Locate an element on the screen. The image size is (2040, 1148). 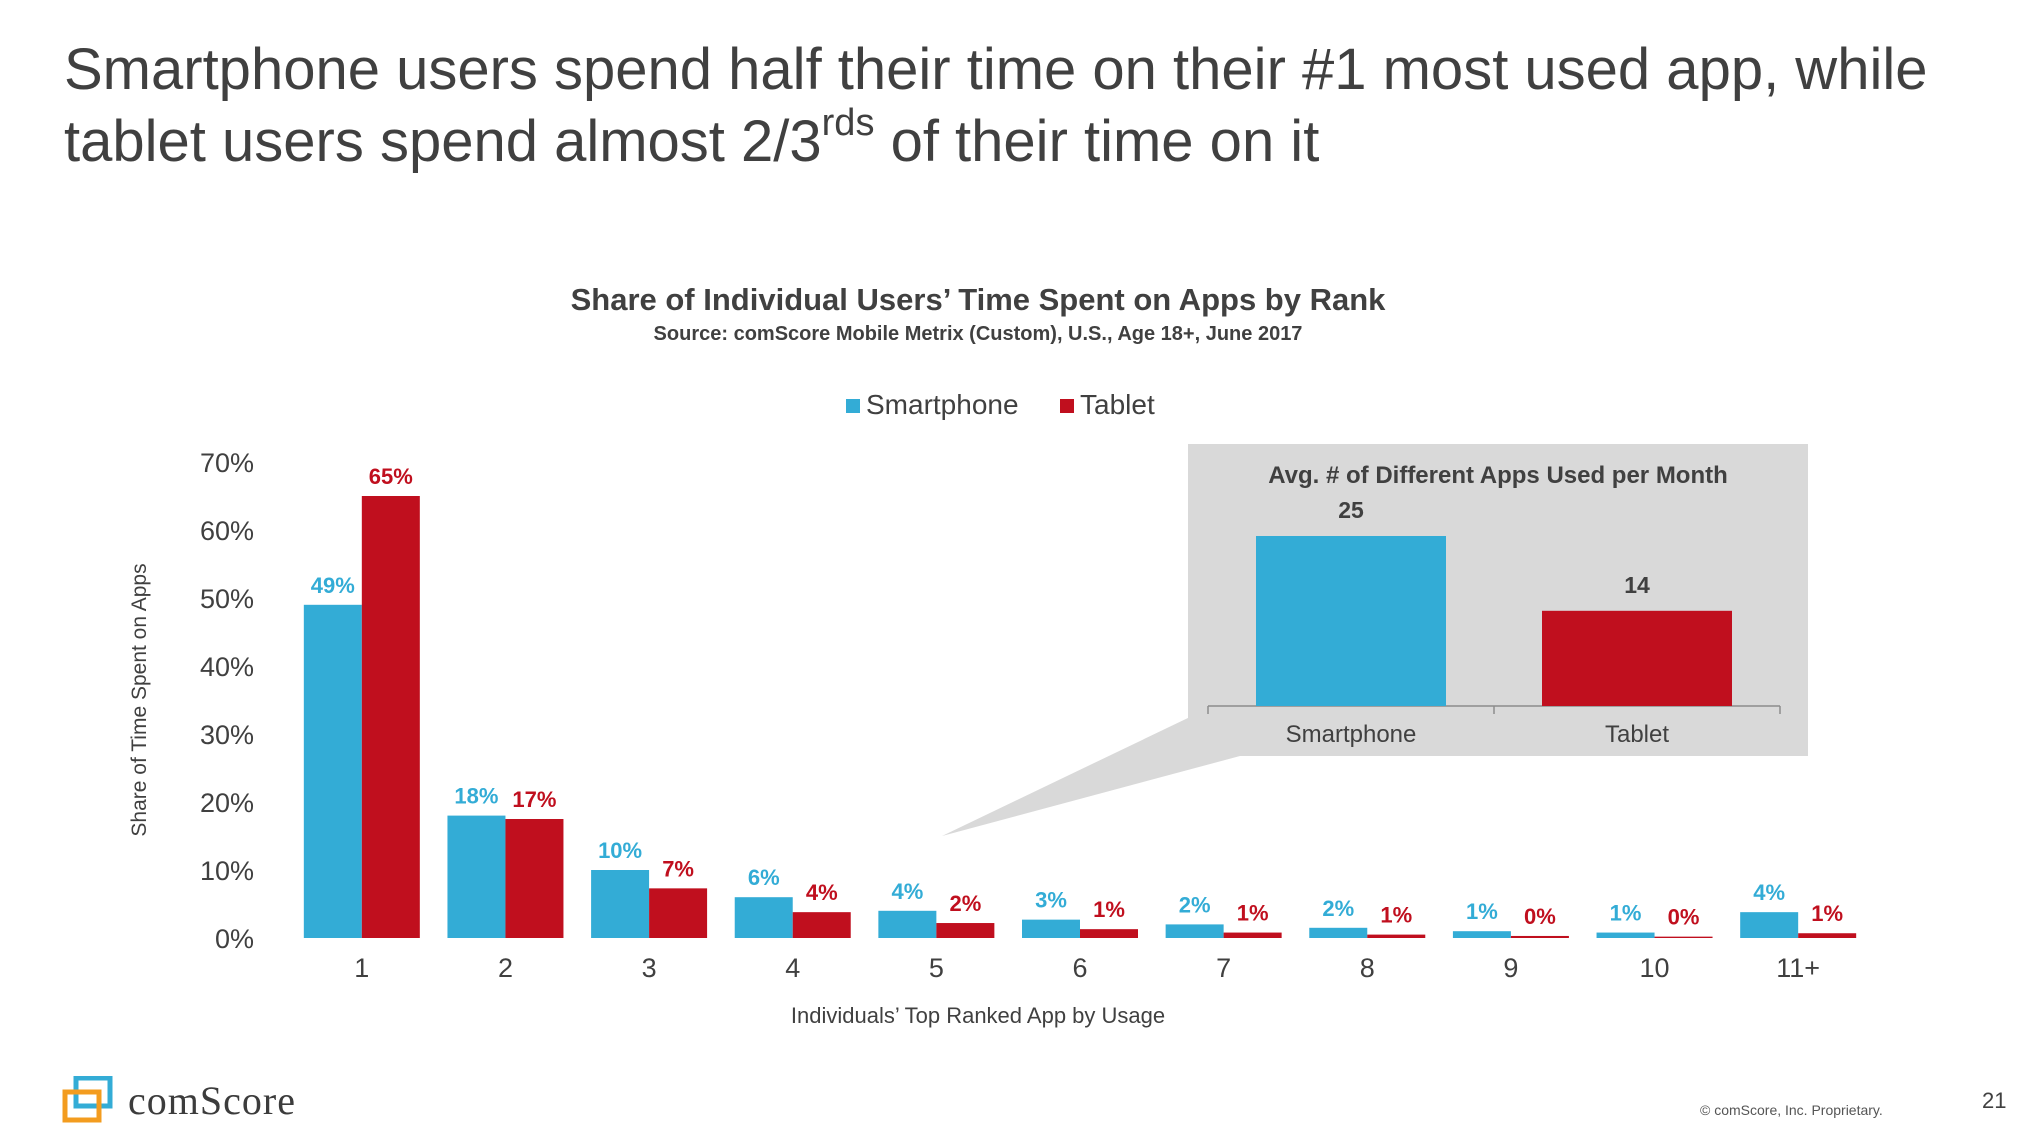
x-tick-label: 6 is located at coordinates (1079, 968).